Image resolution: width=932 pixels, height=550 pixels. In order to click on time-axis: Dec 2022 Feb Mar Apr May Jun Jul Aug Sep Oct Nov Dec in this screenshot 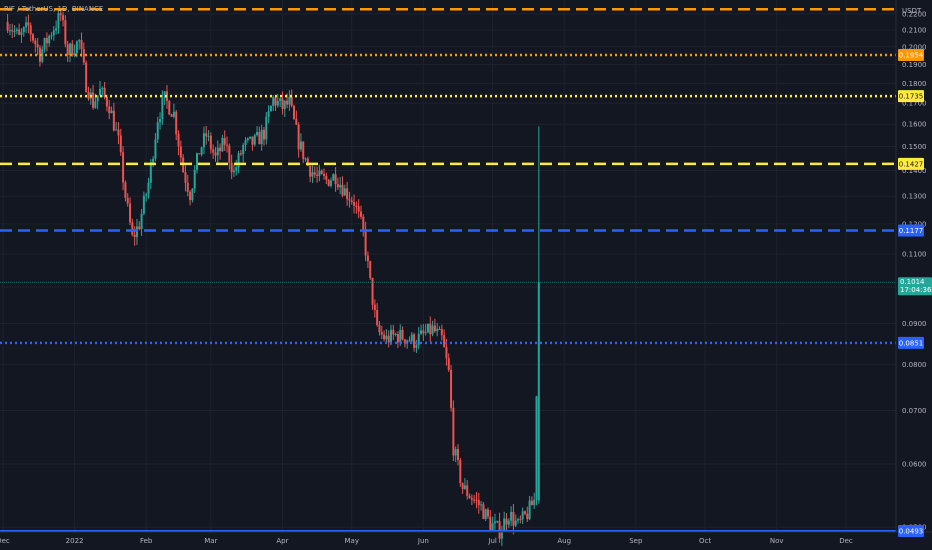, I will do `click(466, 538)`.